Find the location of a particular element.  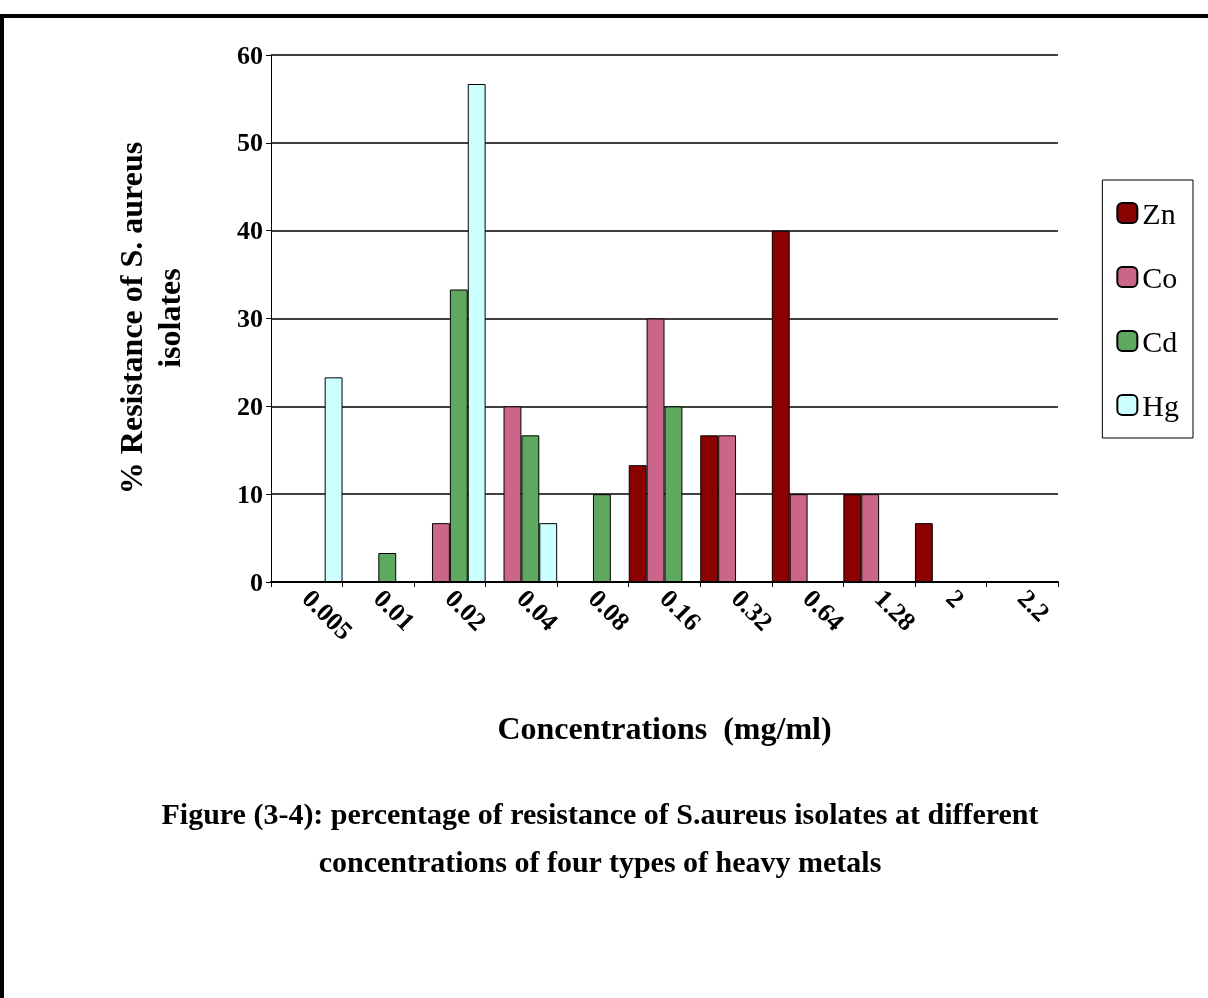

x-tick-label: 2.2 is located at coordinates (1033, 605).